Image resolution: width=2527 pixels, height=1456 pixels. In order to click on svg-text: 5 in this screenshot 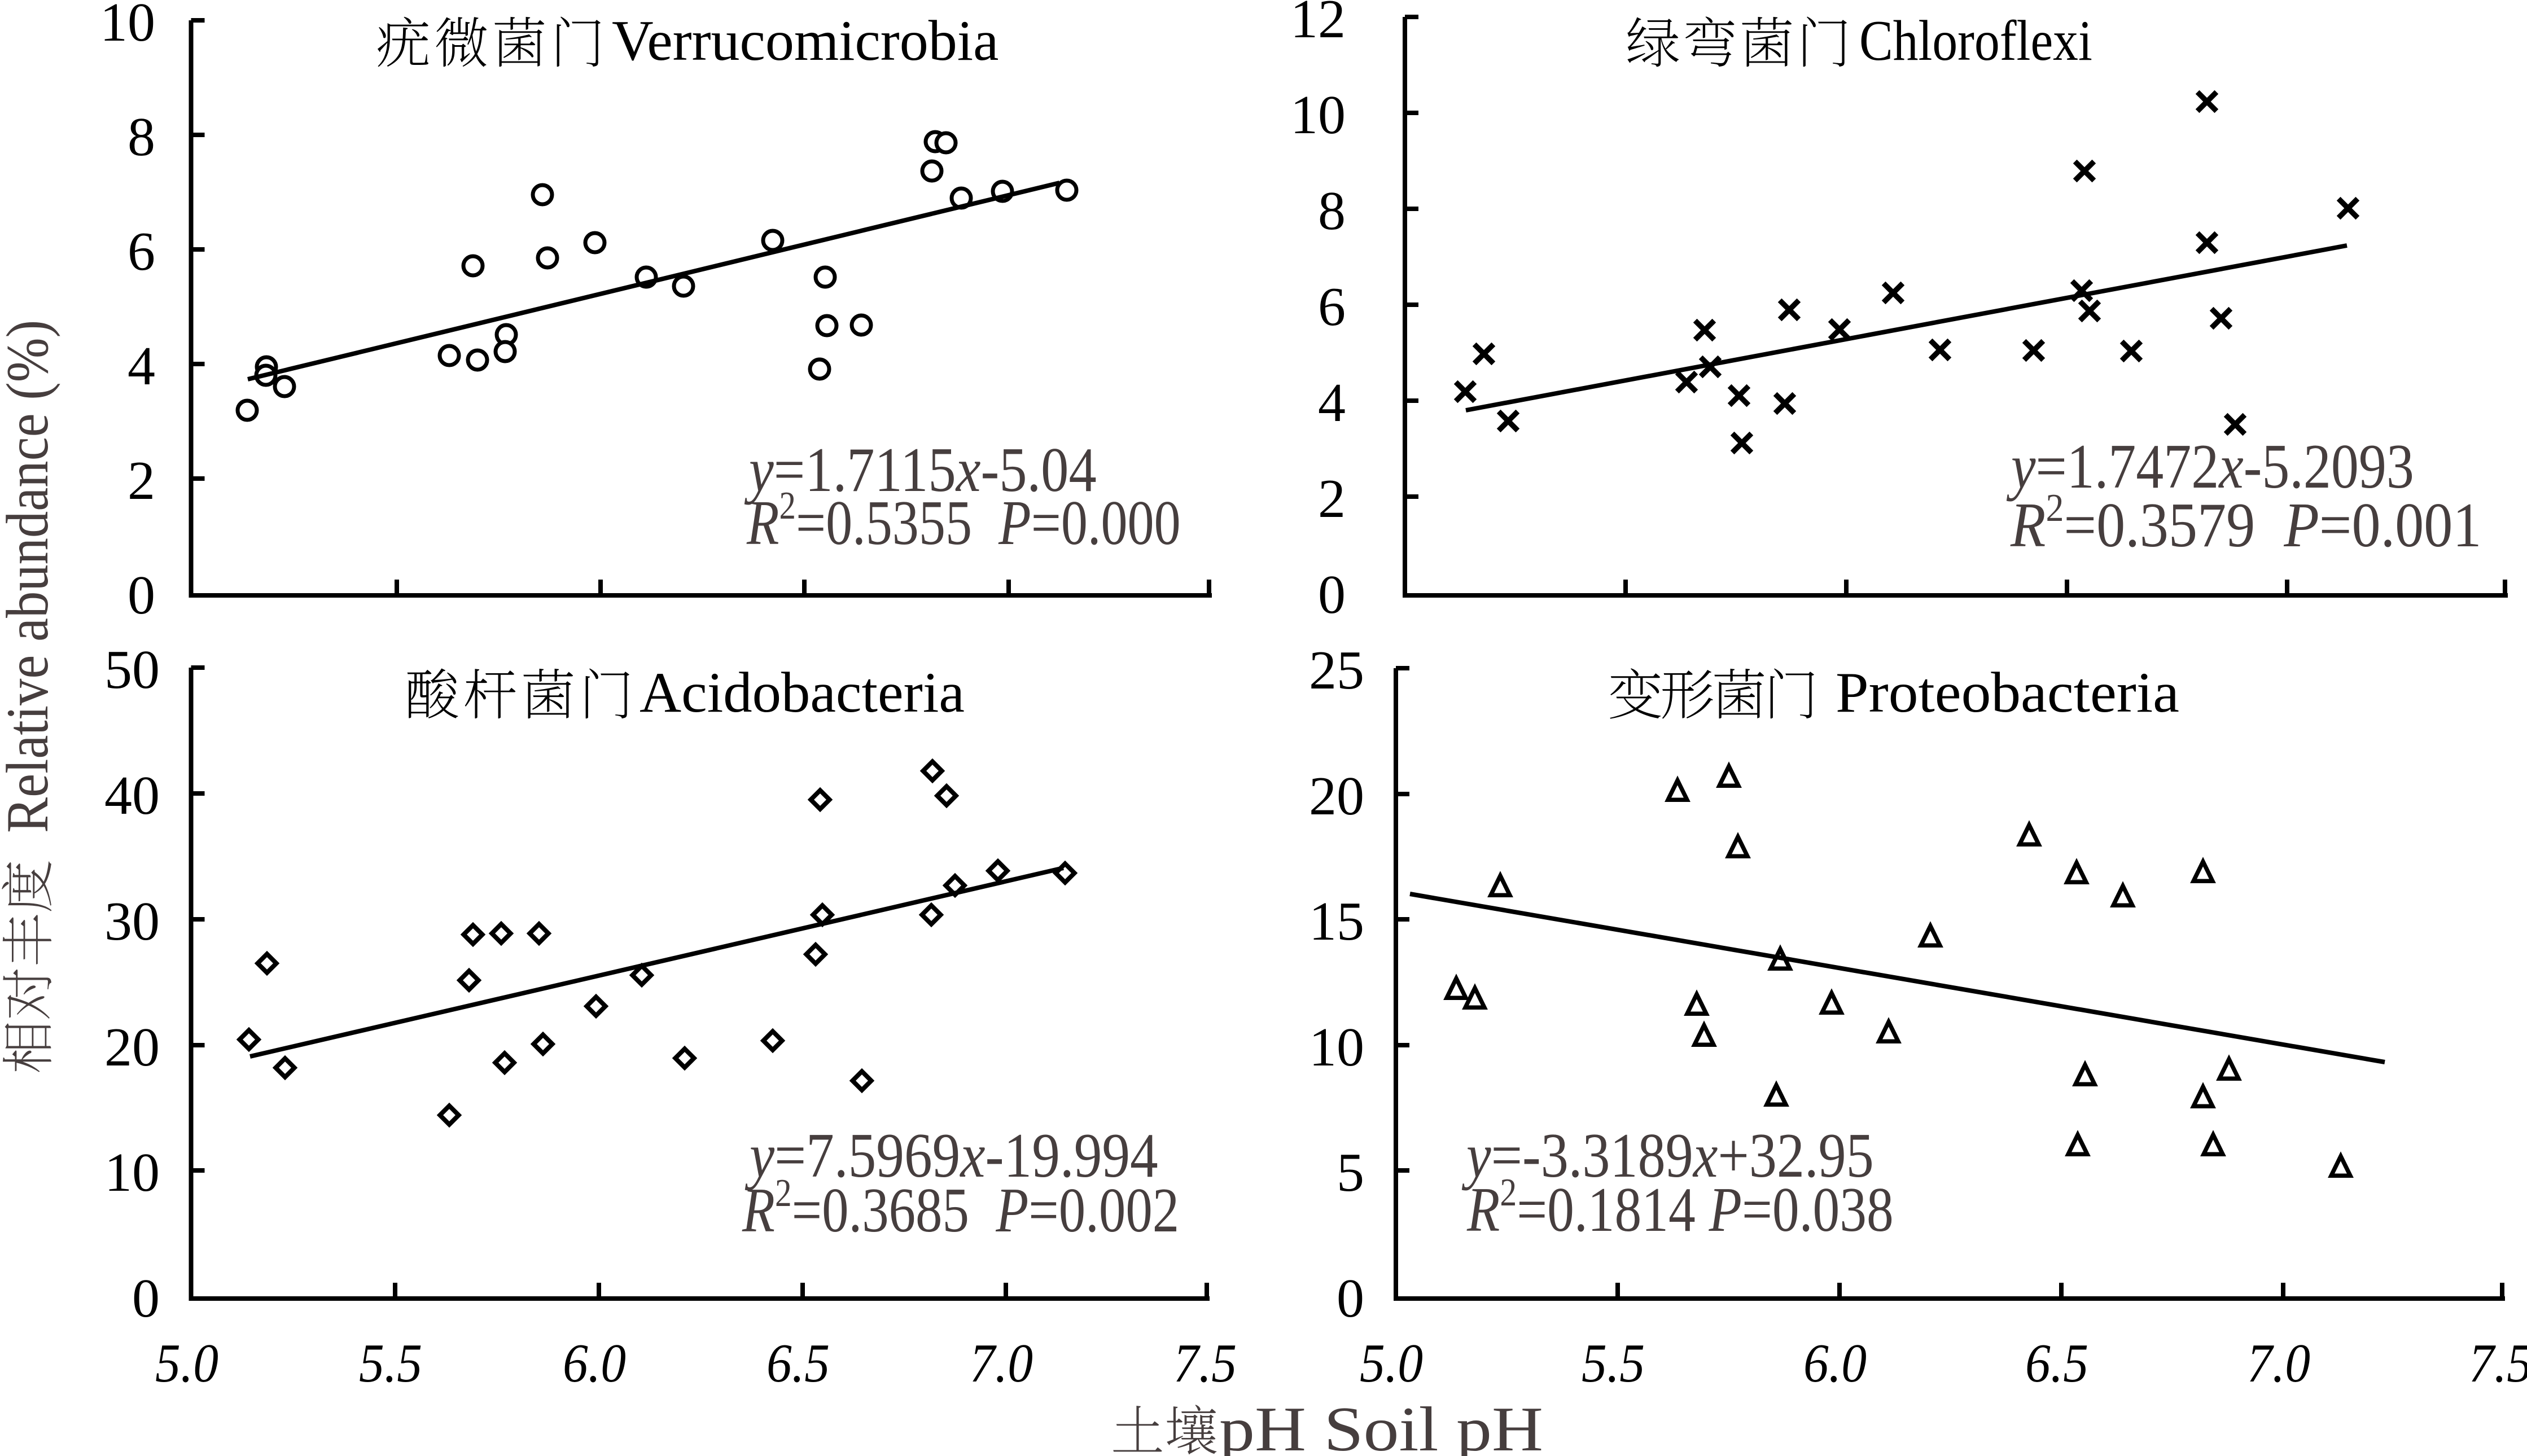, I will do `click(1350, 1172)`.